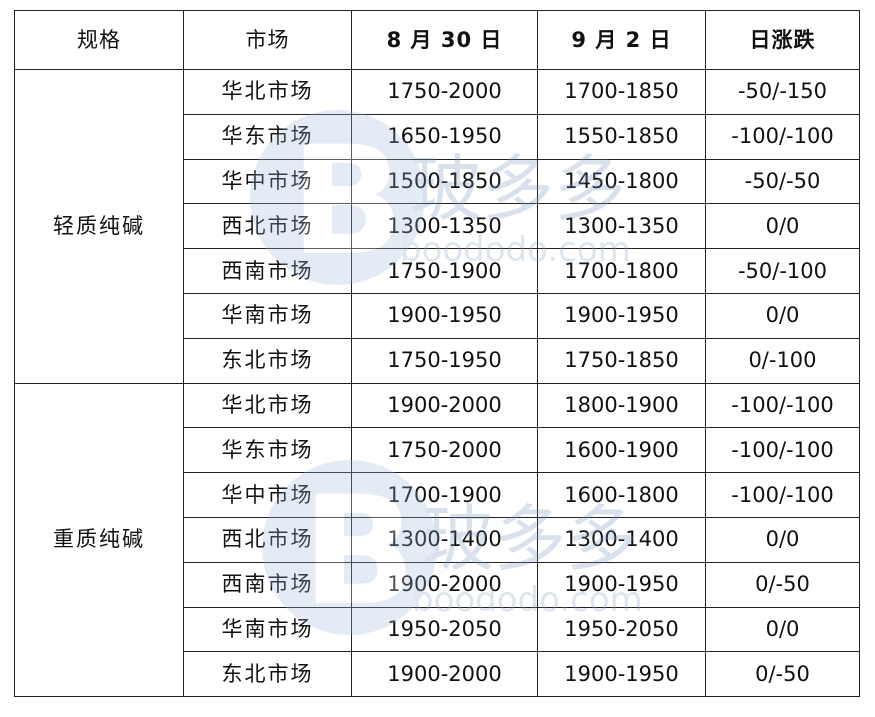  I want to click on change-cell: -50/-50, so click(782, 181).